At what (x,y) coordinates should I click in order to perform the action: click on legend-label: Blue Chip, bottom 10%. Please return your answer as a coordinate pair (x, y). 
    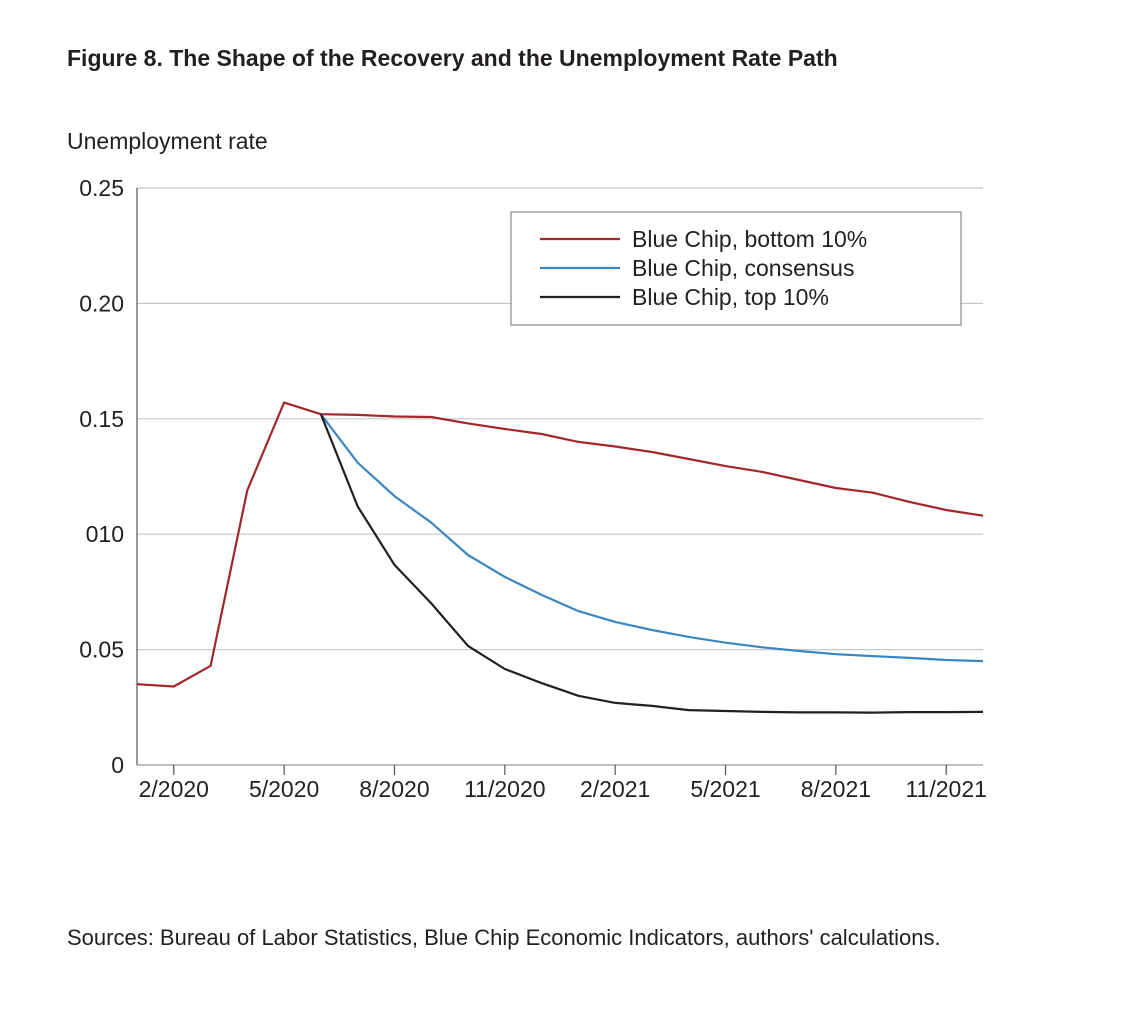
    Looking at the image, I should click on (749, 239).